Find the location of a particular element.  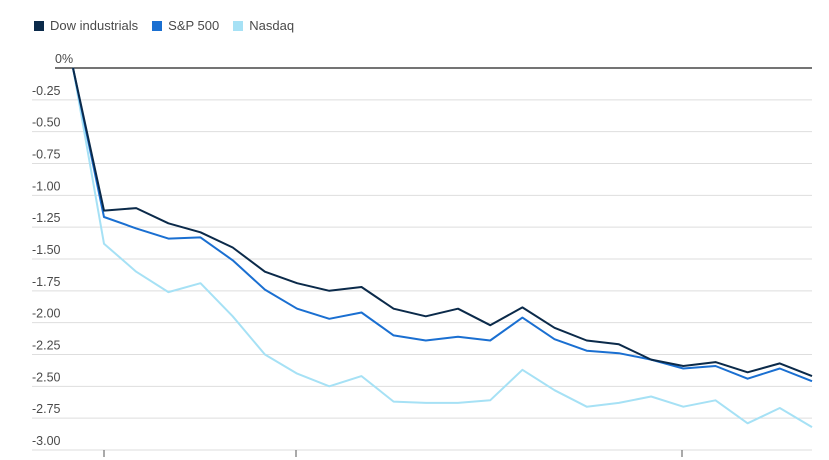

y-tick-label: -0.75 is located at coordinates (46, 155).